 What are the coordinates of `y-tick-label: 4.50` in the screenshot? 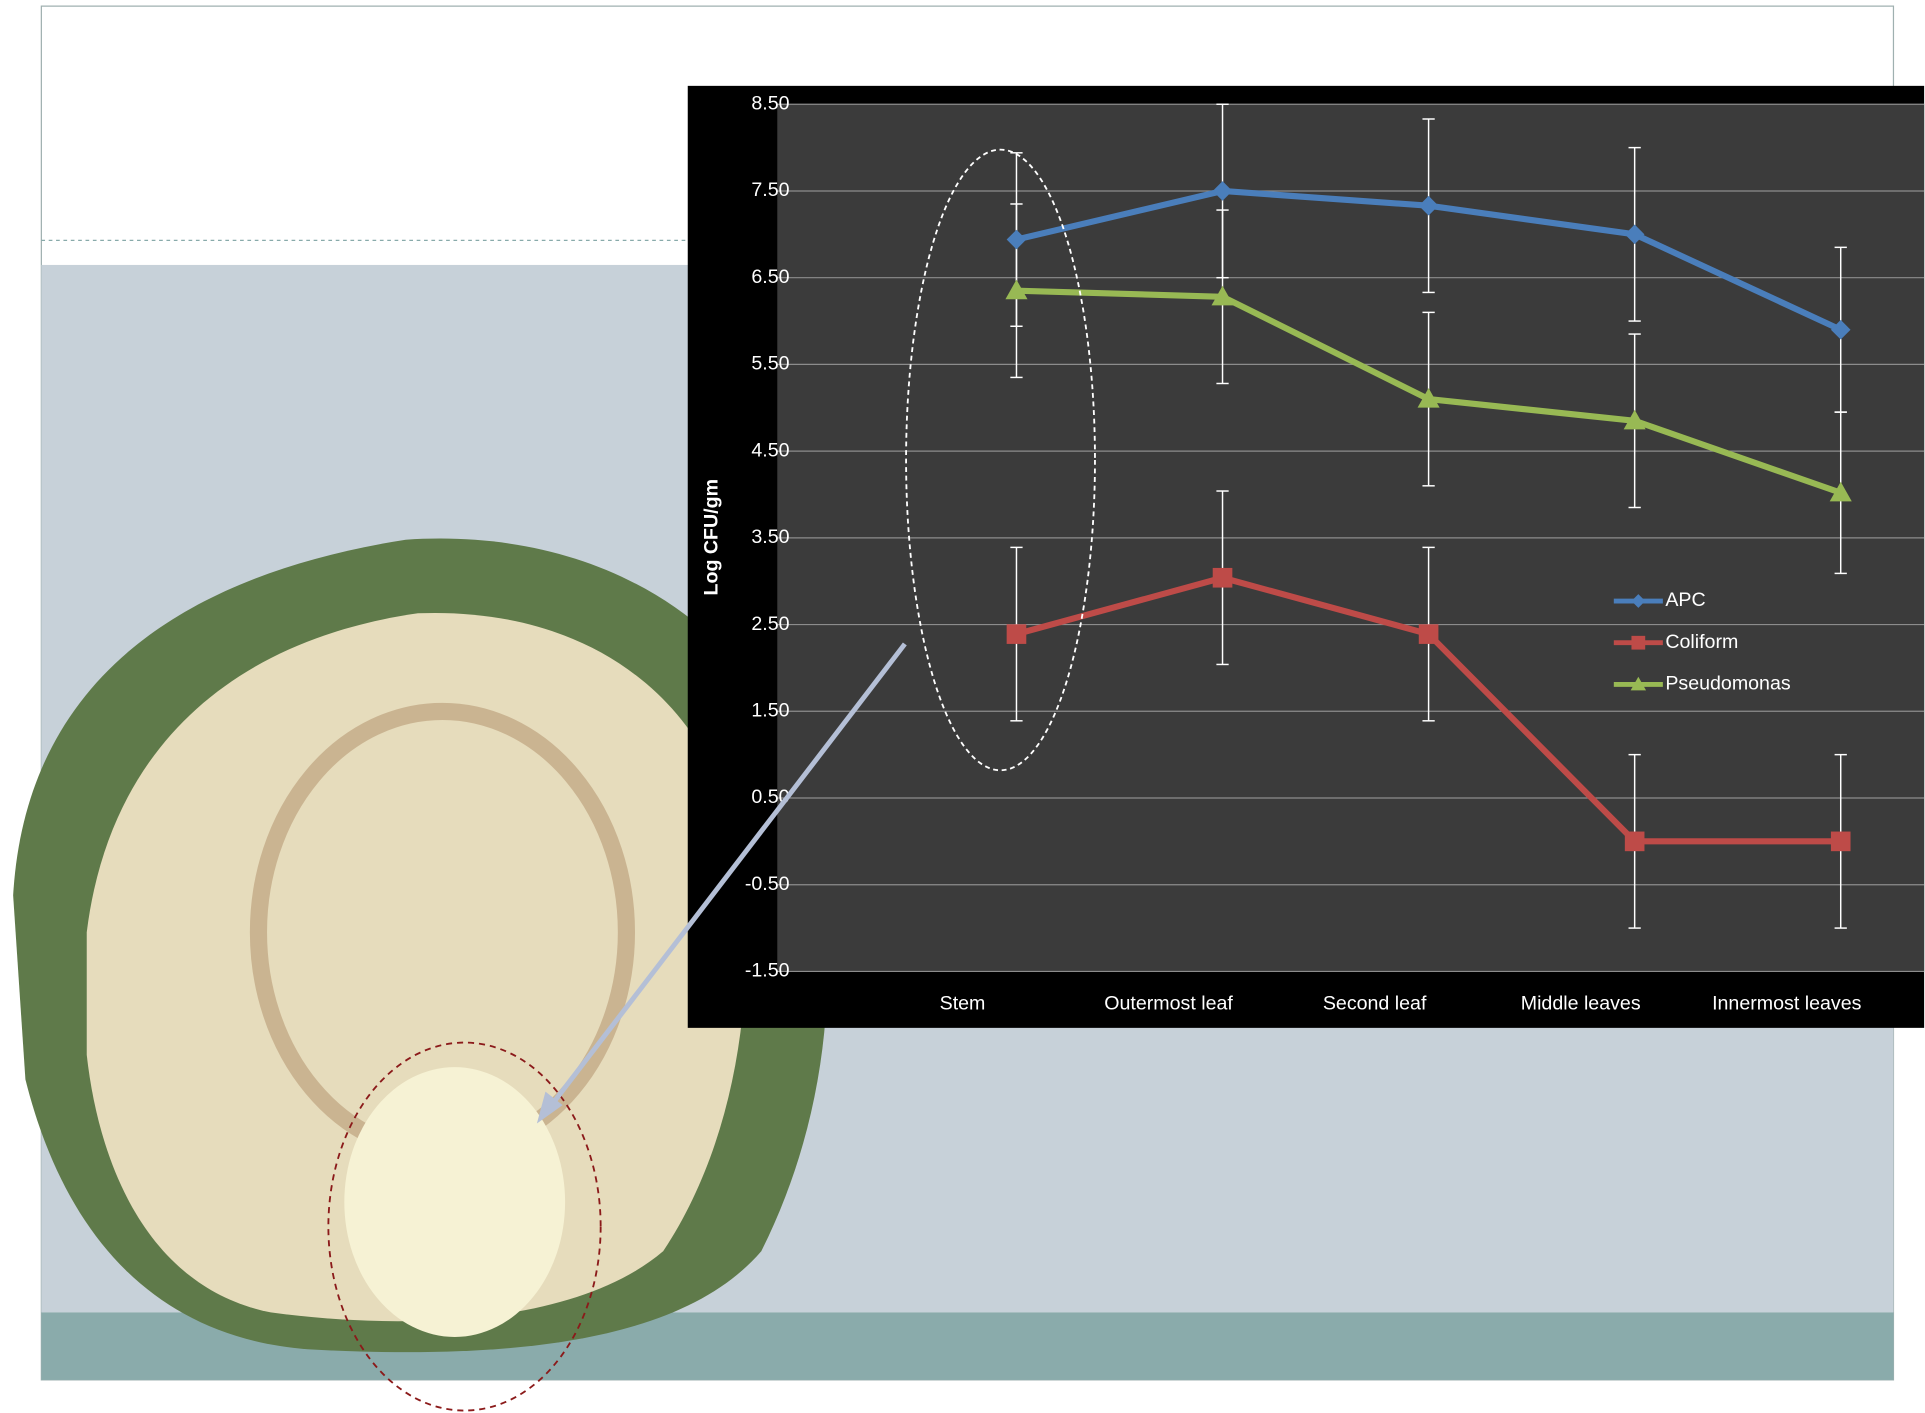 It's located at (770, 450).